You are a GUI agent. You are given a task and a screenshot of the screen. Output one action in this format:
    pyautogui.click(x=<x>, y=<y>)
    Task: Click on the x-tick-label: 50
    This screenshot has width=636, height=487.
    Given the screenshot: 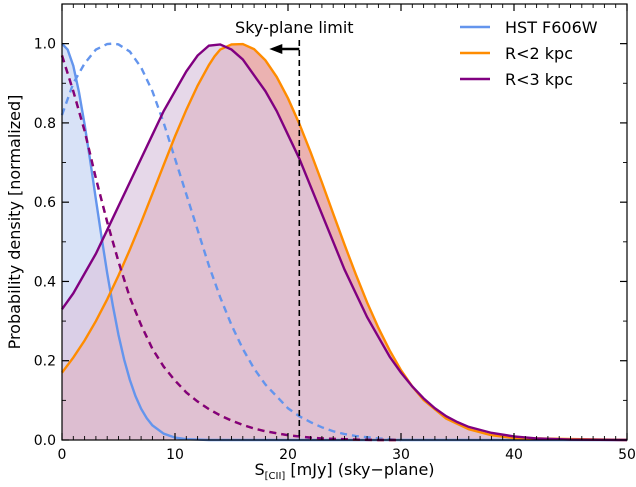 What is the action you would take?
    pyautogui.click(x=627, y=455)
    